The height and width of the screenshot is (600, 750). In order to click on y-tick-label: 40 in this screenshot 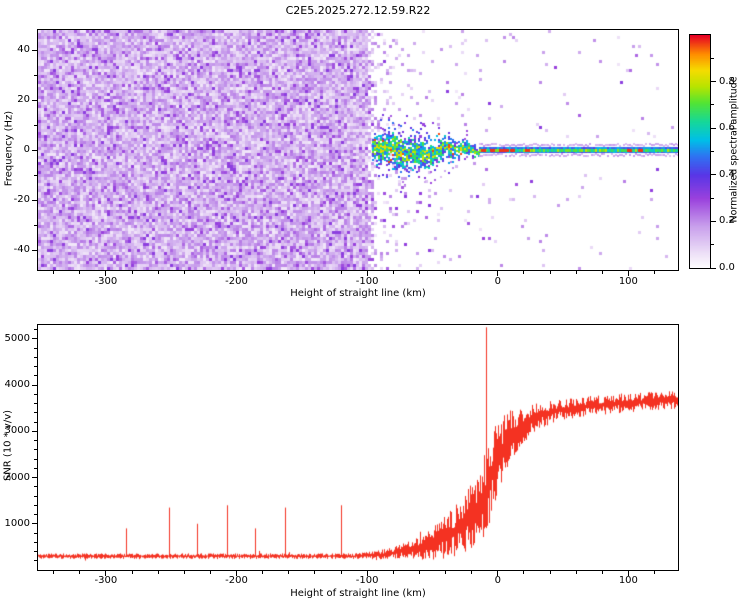, I will do `click(23, 49)`.